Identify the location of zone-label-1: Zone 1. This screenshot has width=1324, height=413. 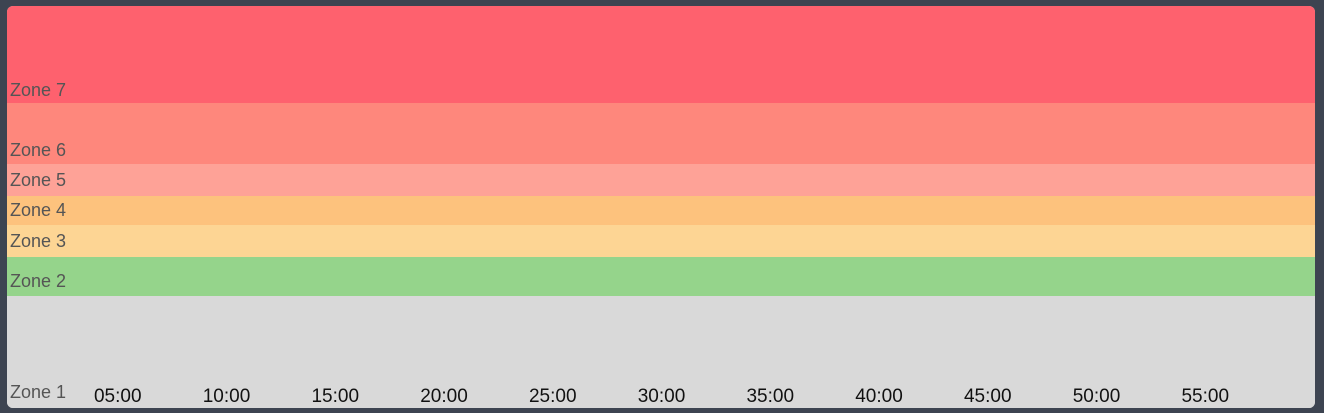
(38, 392).